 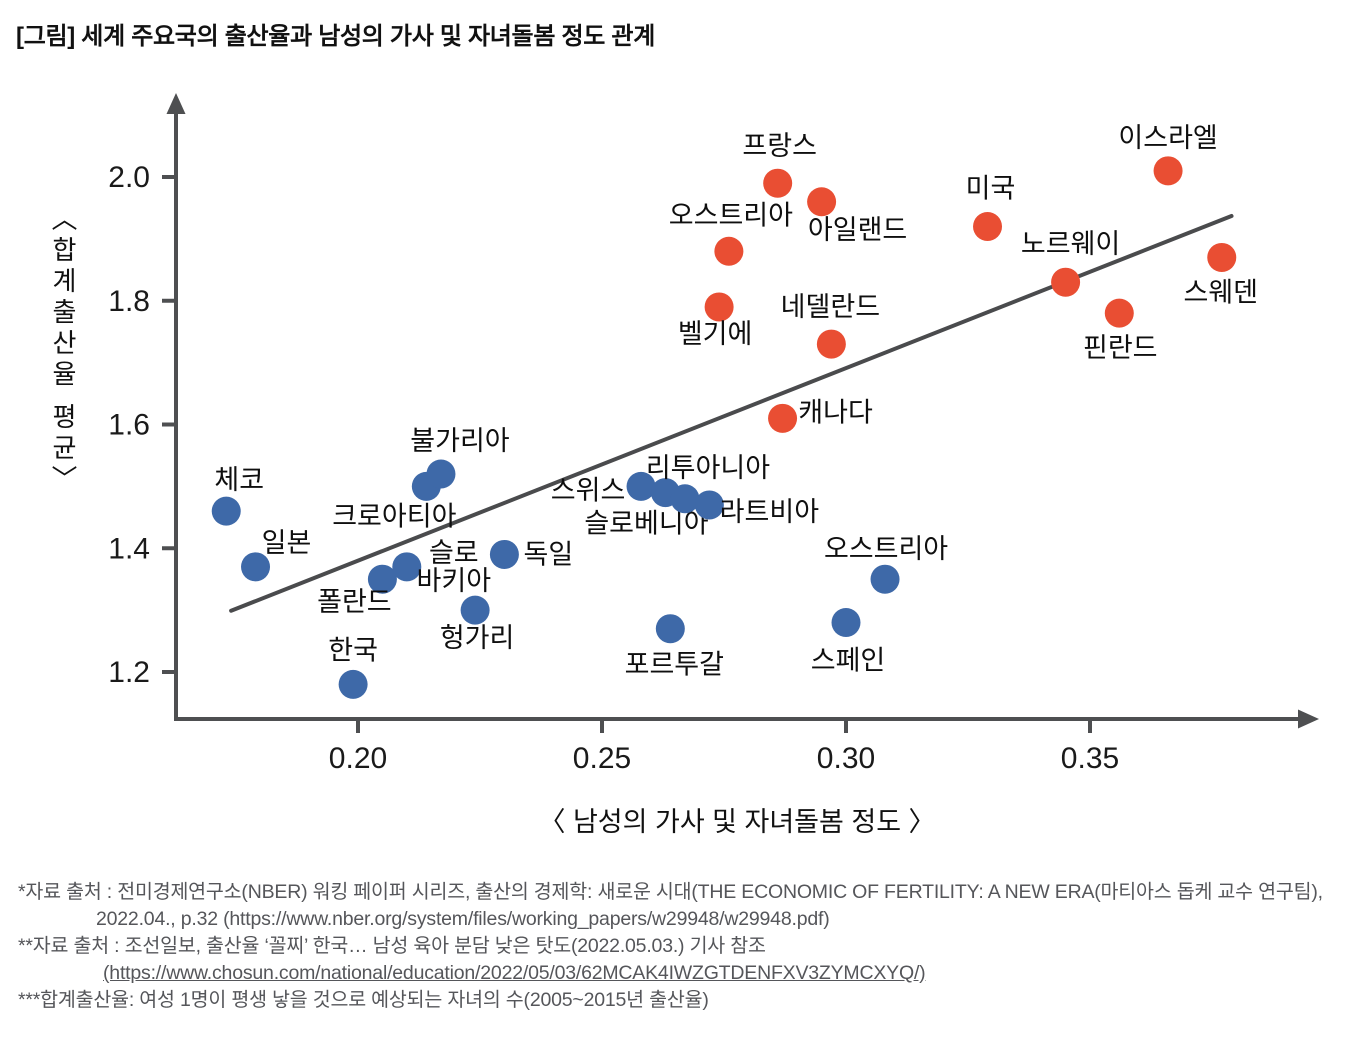 I want to click on point-label-portugal: 포르투갈, so click(x=674, y=665).